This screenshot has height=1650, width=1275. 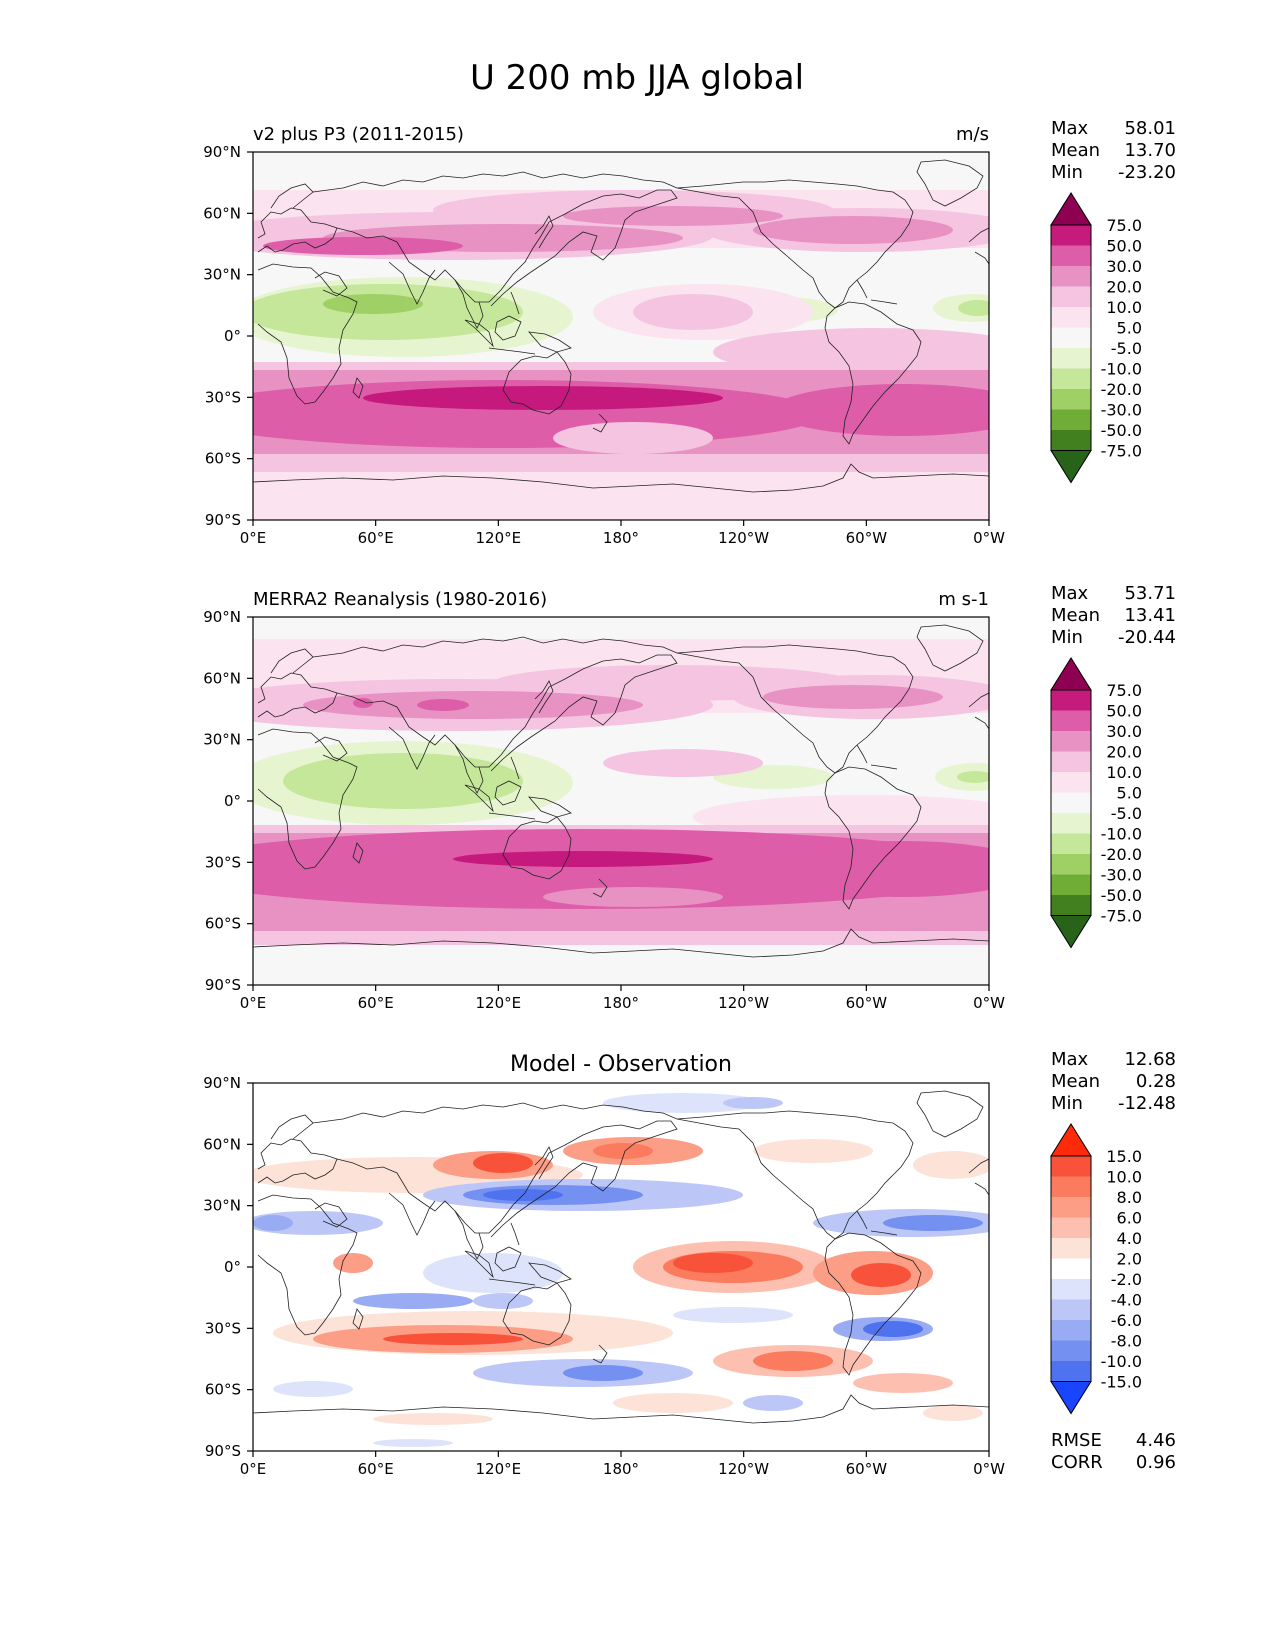 I want to click on panel-left-title: v2 plus P3 (2011-2015), so click(x=358, y=134).